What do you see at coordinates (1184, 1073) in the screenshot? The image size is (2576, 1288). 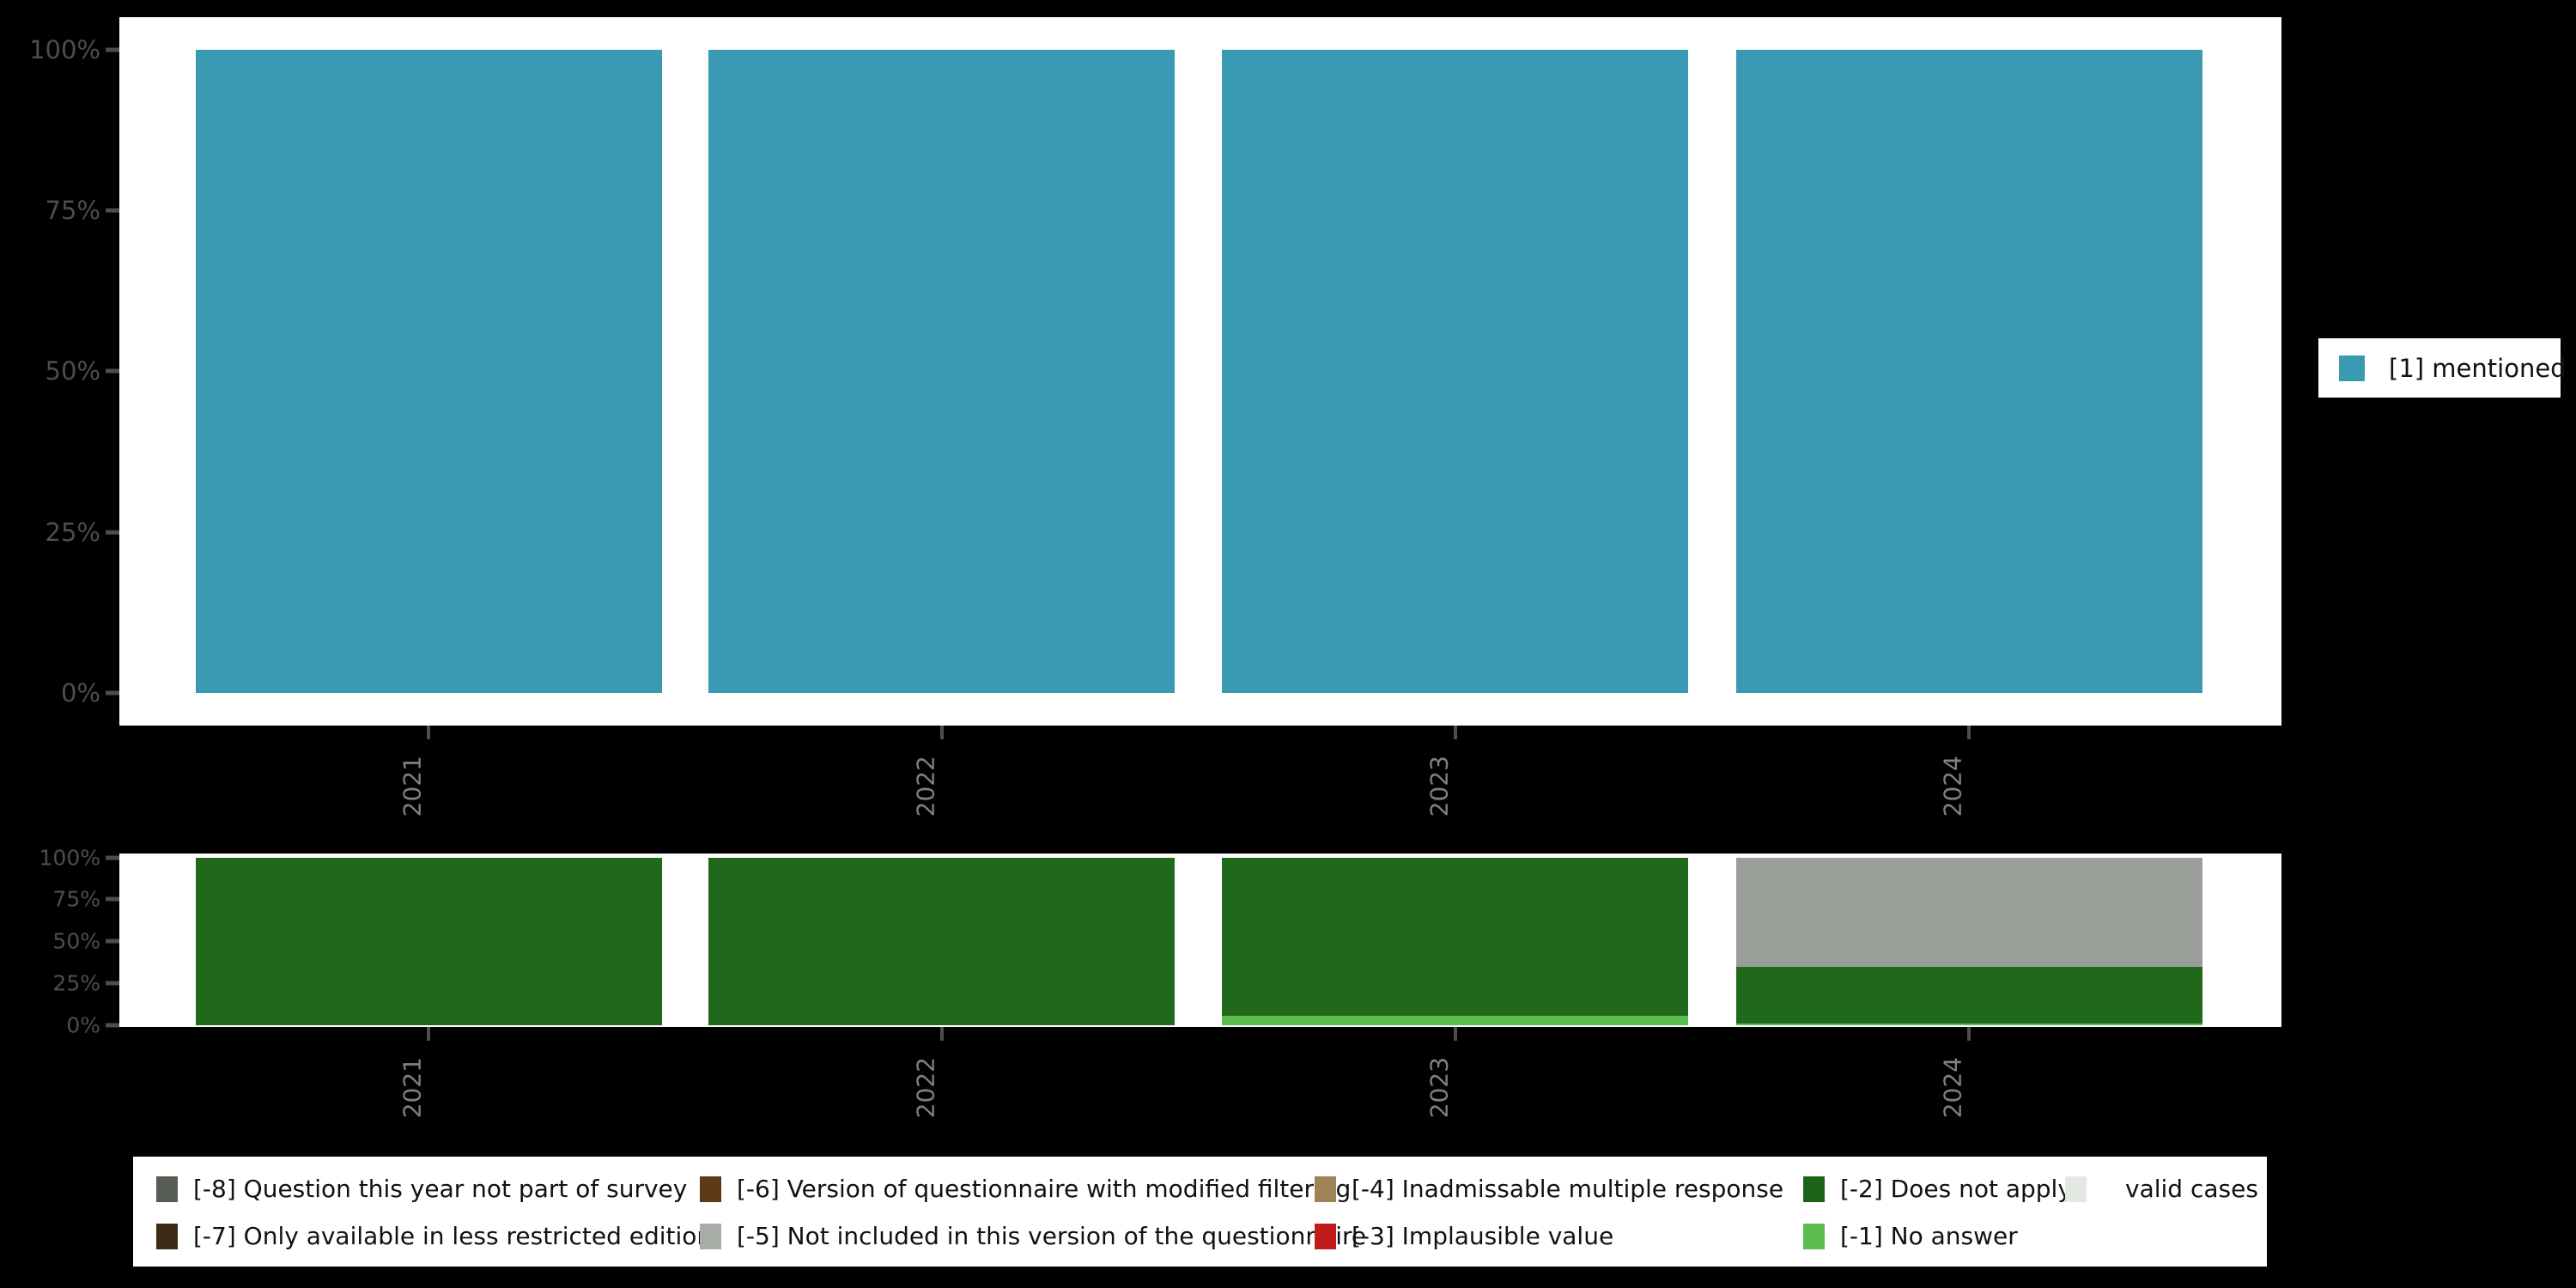 I see `lower-chart-x-axis: 2021 2022 2023 2024` at bounding box center [1184, 1073].